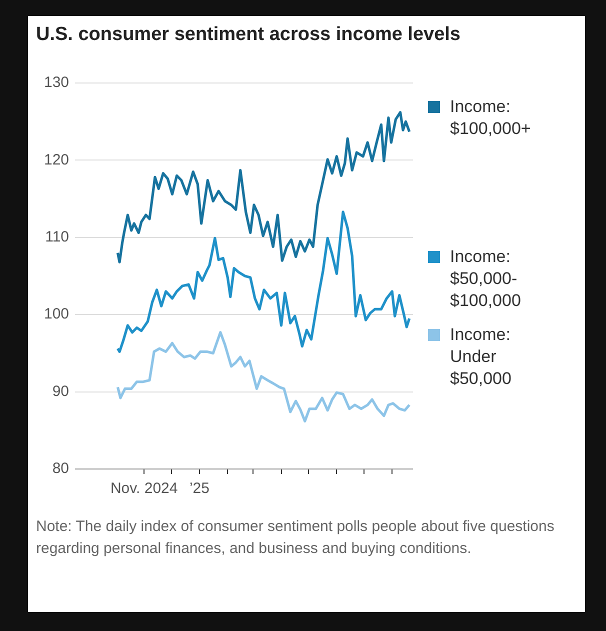 The image size is (606, 631). Describe the element at coordinates (57, 159) in the screenshot. I see `y-tick-label: 120` at that location.